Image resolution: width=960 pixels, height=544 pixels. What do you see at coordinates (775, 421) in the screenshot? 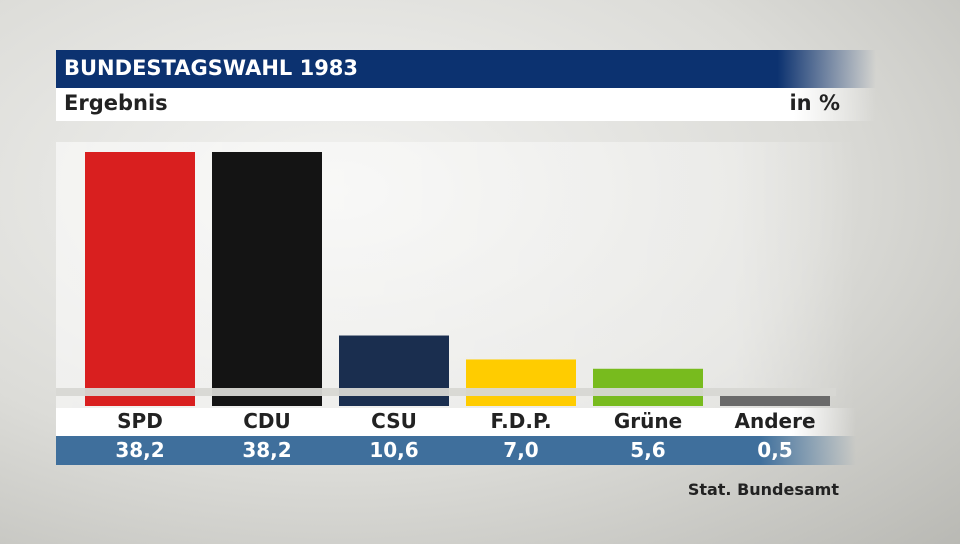
I see `category-label: Andere` at bounding box center [775, 421].